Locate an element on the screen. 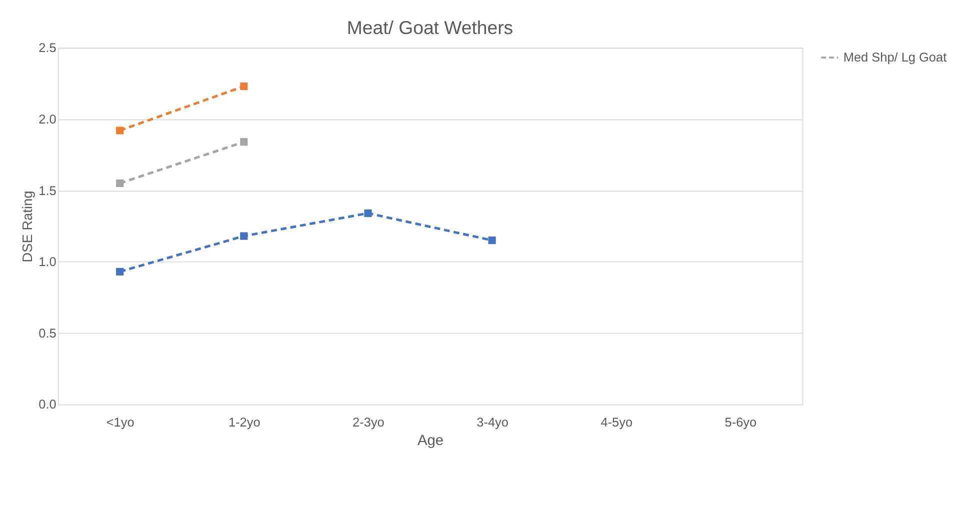 The height and width of the screenshot is (531, 957). y-tick-label: 1.5 is located at coordinates (47, 190).